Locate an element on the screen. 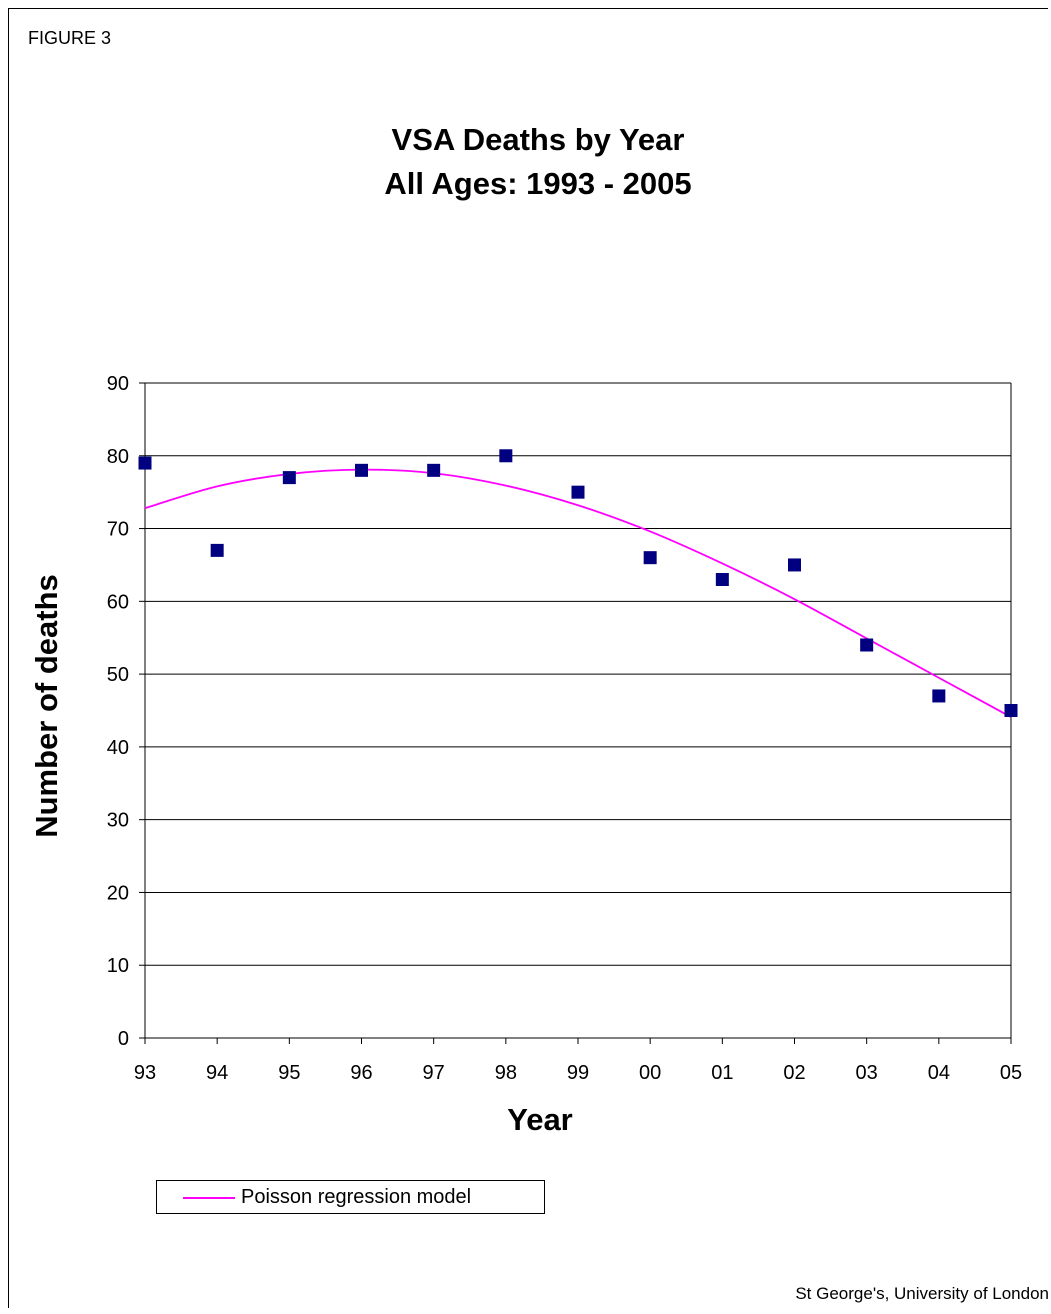  y-tick-label: 10 is located at coordinates (118, 966).